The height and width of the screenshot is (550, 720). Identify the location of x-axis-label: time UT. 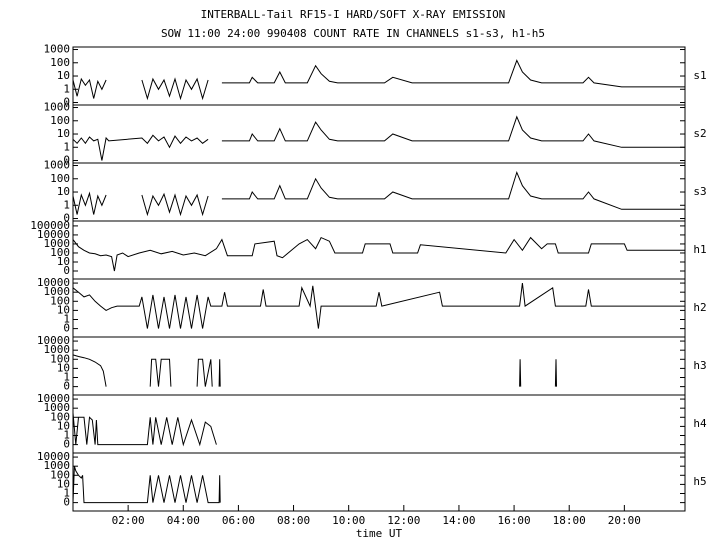
(379, 533).